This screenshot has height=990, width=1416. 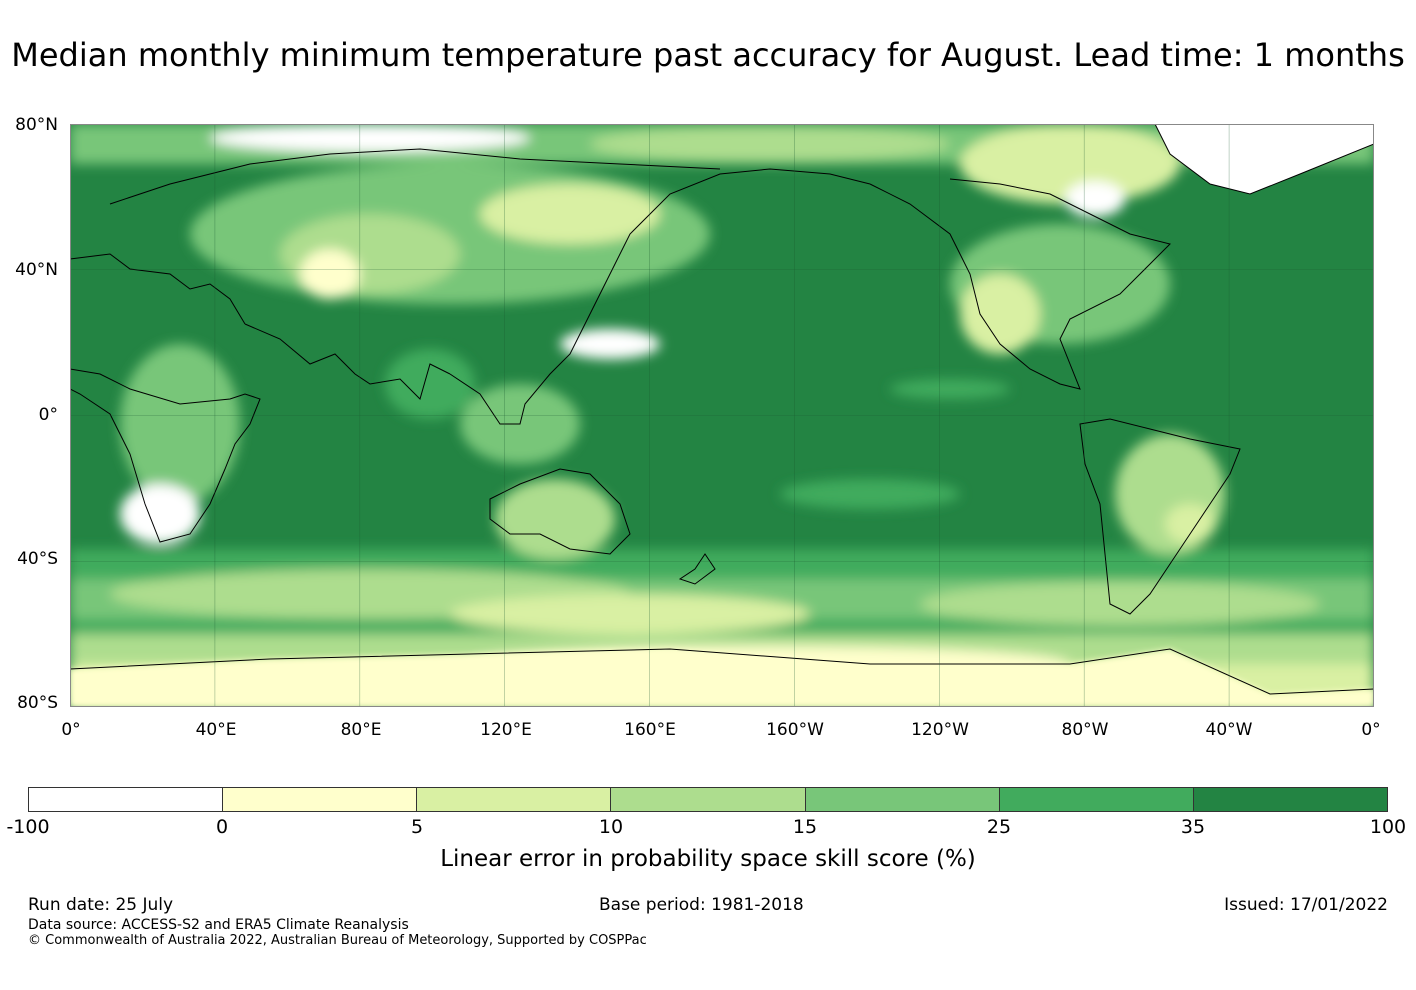 What do you see at coordinates (611, 827) in the screenshot?
I see `colorbar-tick: 10` at bounding box center [611, 827].